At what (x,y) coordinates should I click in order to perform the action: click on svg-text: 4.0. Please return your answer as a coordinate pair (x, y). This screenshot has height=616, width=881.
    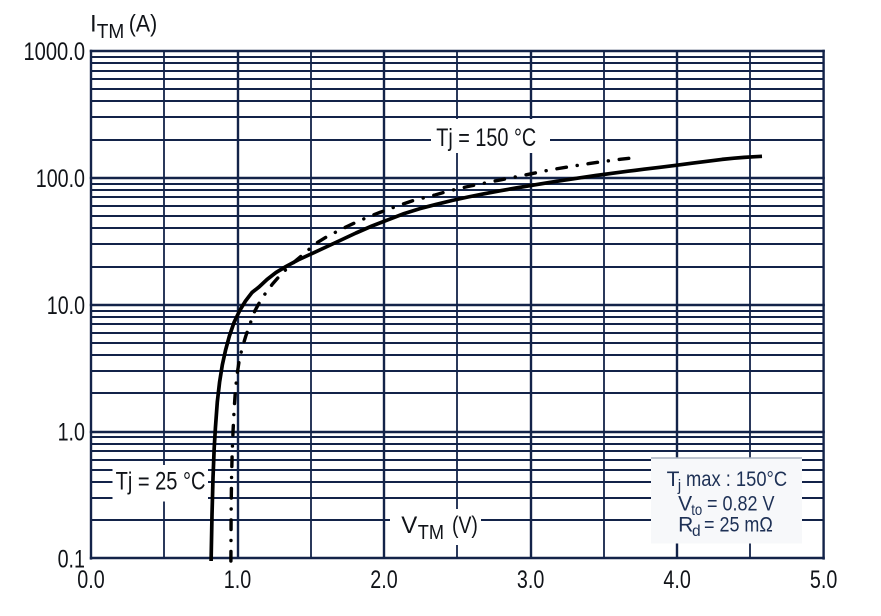
    Looking at the image, I should click on (676, 580).